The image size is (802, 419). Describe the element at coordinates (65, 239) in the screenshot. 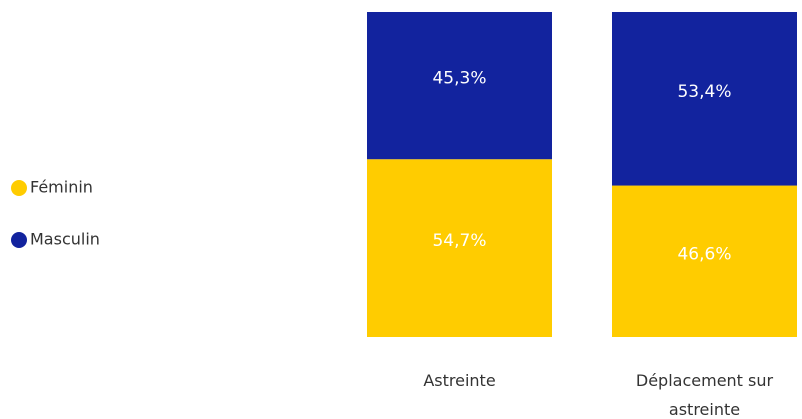

I see `legend-label: Masculin` at that location.